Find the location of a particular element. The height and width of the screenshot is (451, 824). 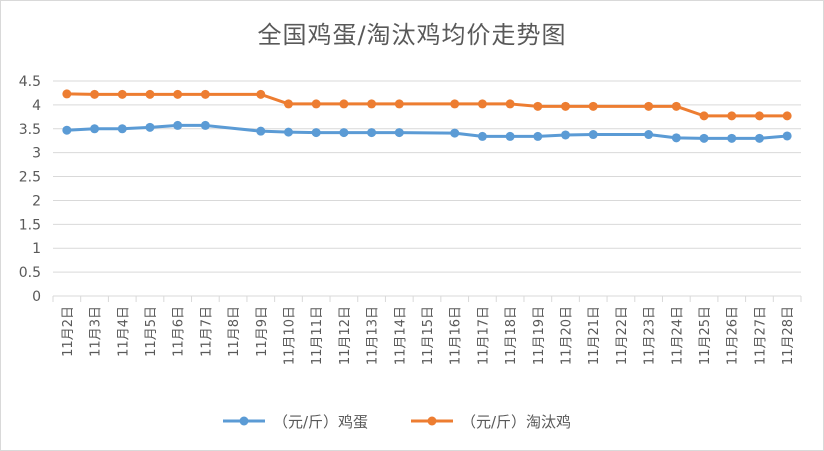

x-tick-label: 11月18日 is located at coordinates (511, 335).